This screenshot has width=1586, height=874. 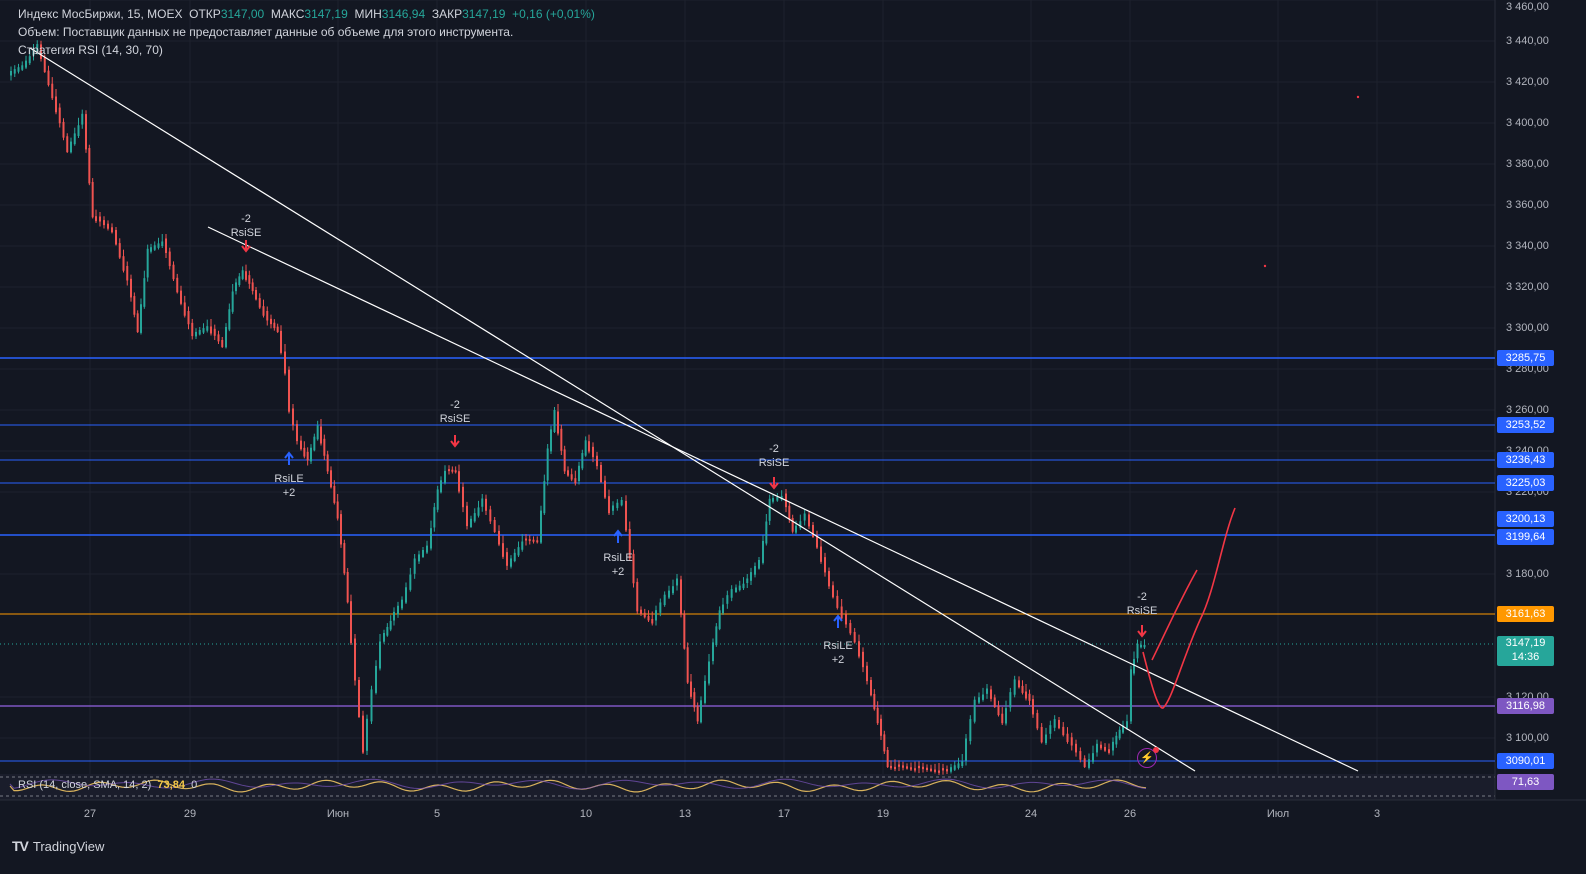 I want to click on rsi-ma-line, so click(x=578, y=784).